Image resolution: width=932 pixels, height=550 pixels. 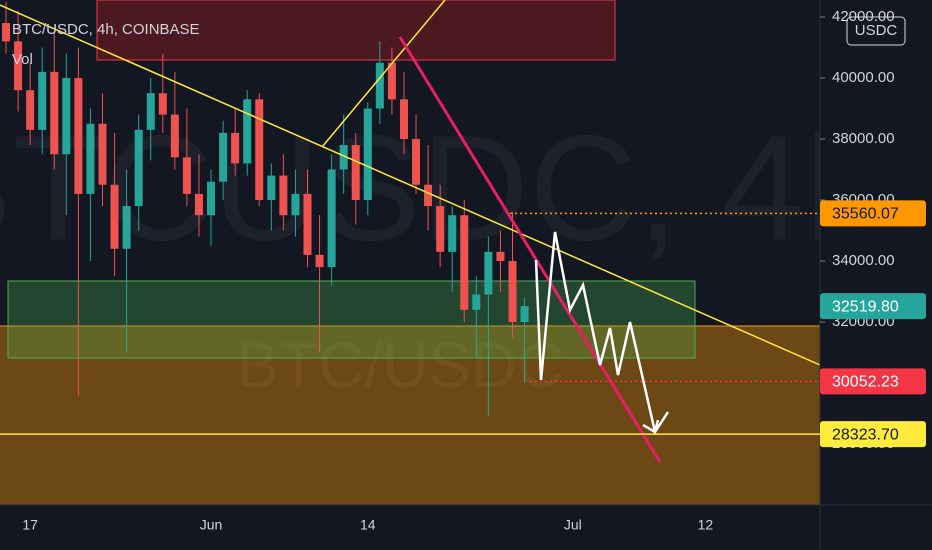 I want to click on y-tick-label: 40000.00, so click(x=863, y=77).